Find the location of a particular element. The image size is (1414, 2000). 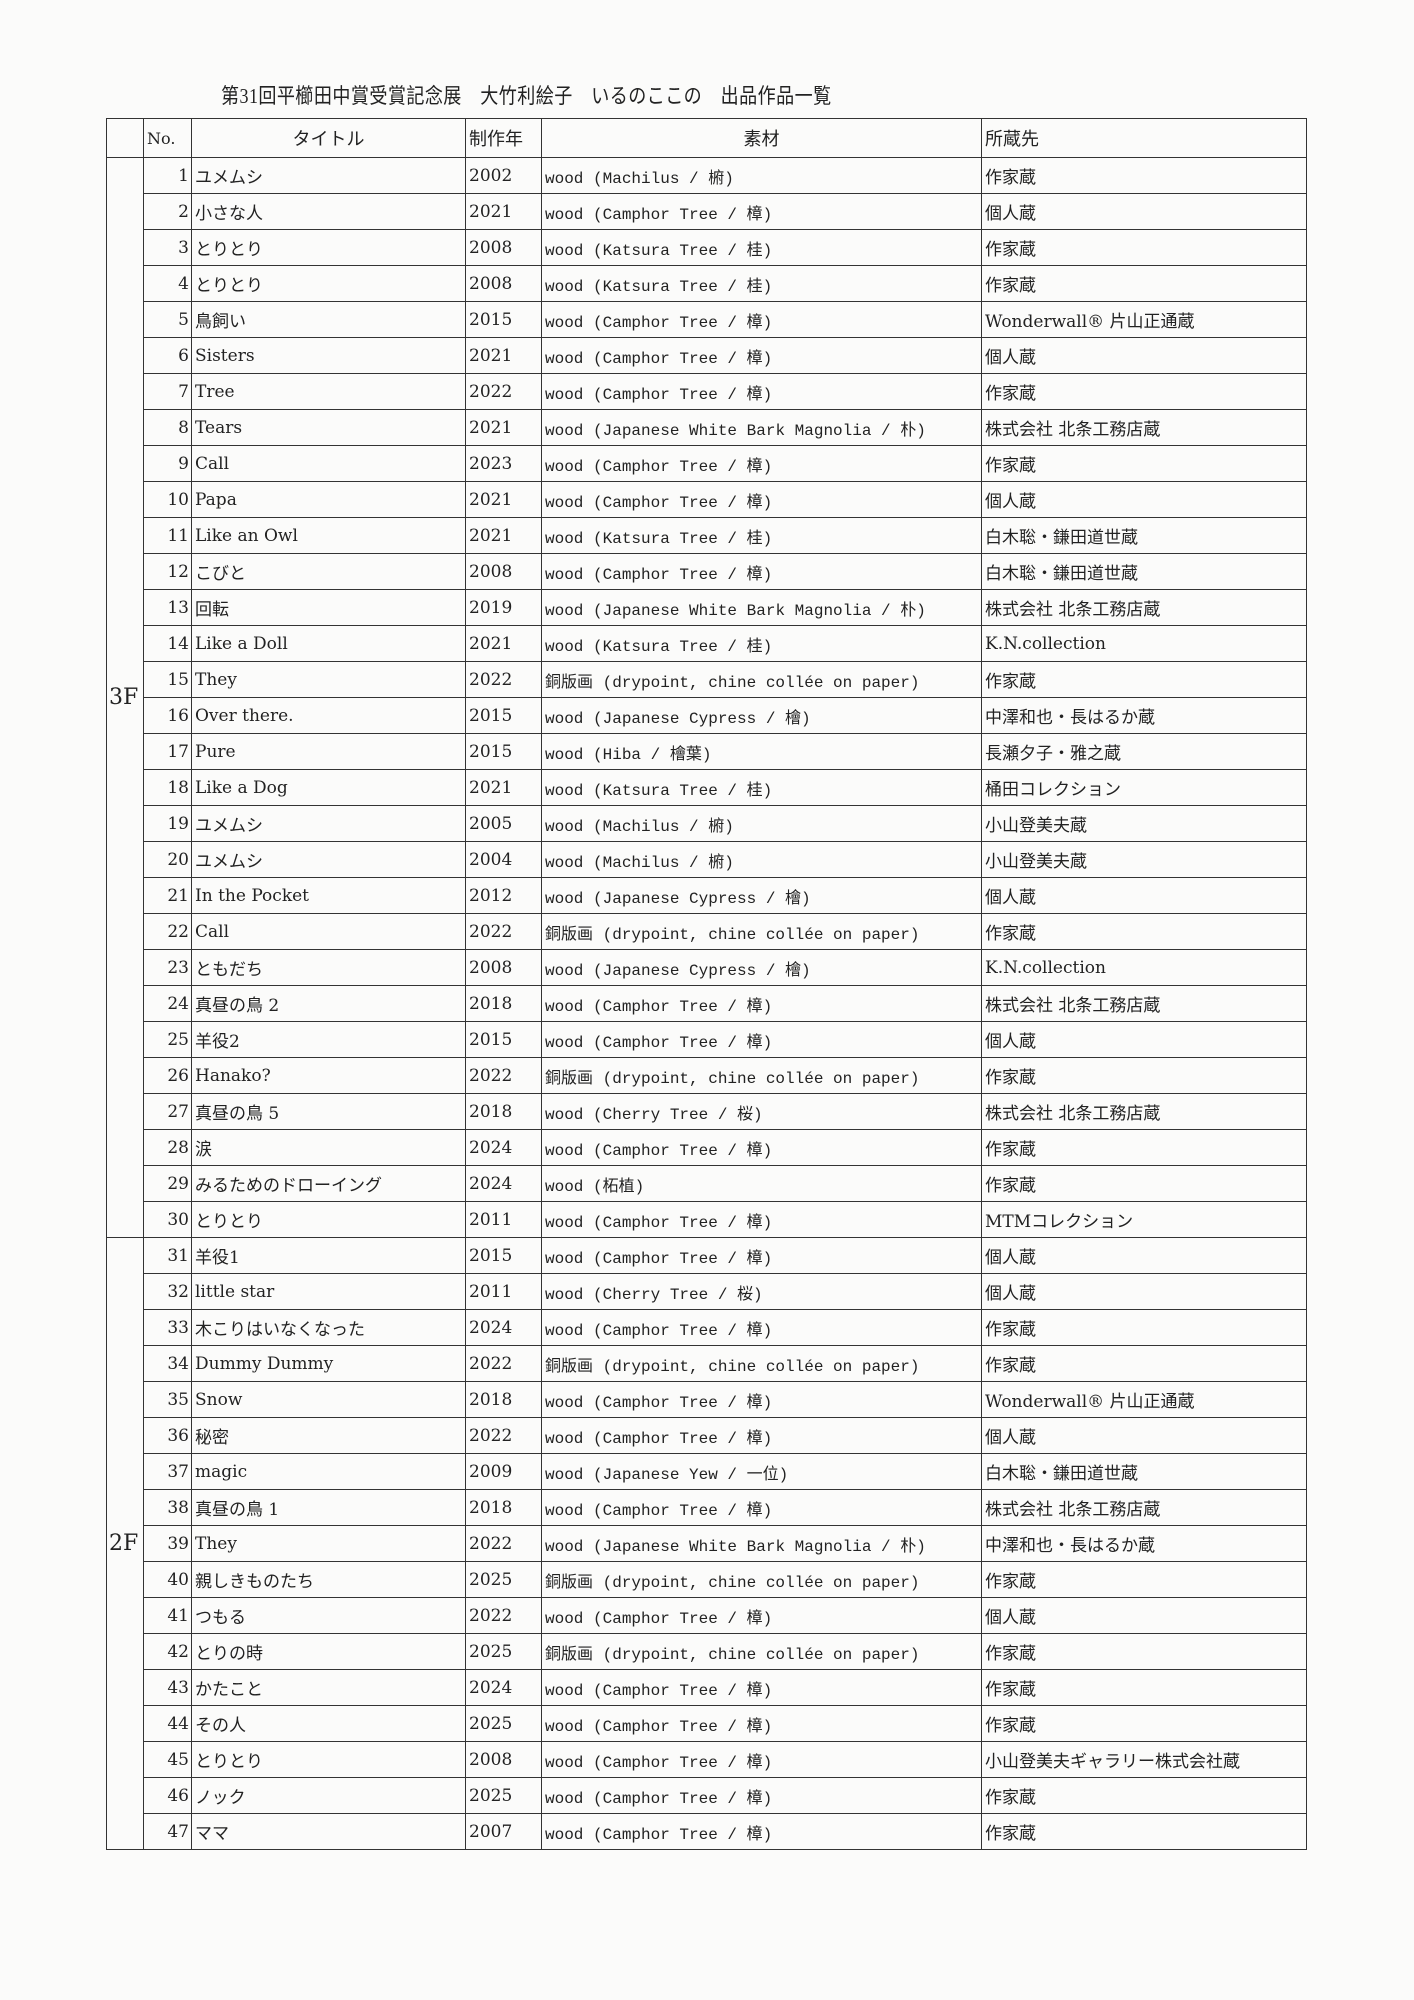

floor-label: 3F is located at coordinates (125, 697).